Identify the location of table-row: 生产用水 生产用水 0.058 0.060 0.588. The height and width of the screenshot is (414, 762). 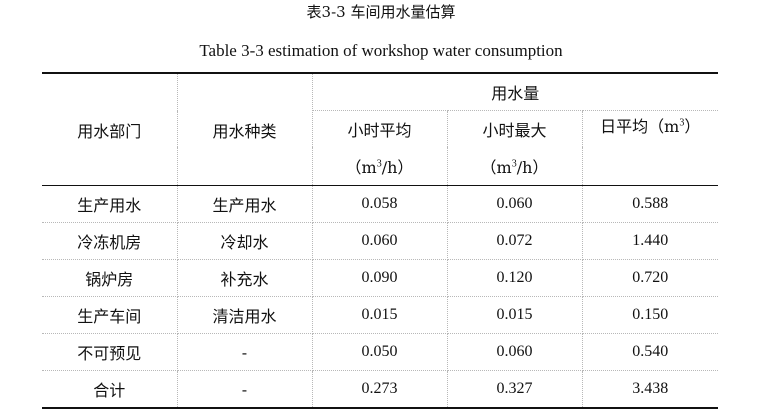
(380, 204).